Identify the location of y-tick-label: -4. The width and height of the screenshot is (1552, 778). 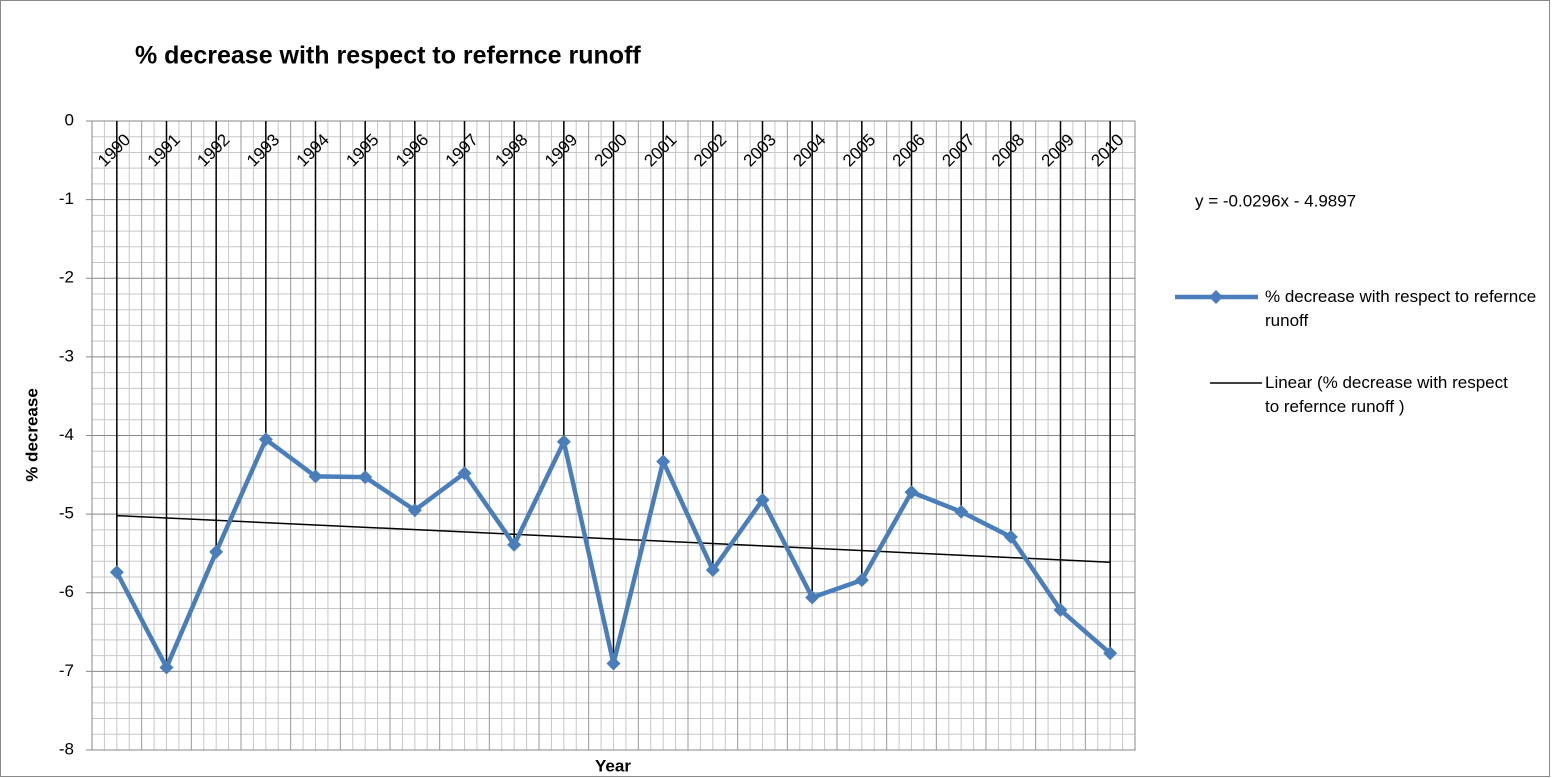
(66, 434).